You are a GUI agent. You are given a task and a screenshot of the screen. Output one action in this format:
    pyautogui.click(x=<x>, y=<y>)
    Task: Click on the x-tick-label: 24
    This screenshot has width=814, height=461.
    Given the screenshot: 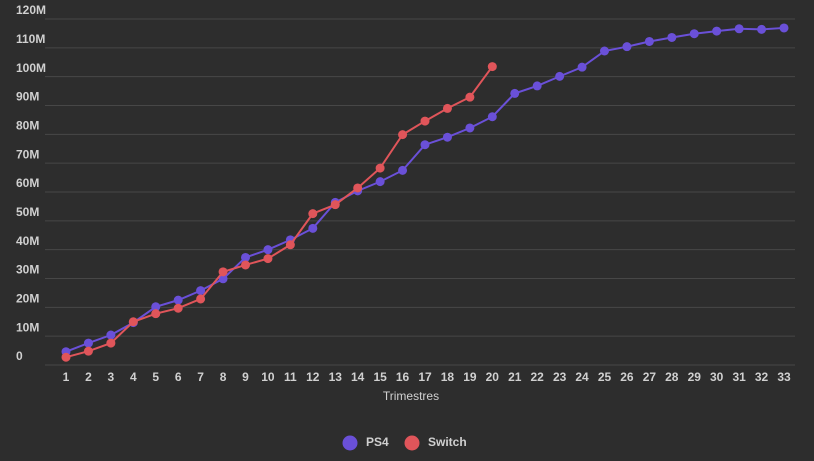 What is the action you would take?
    pyautogui.click(x=582, y=377)
    